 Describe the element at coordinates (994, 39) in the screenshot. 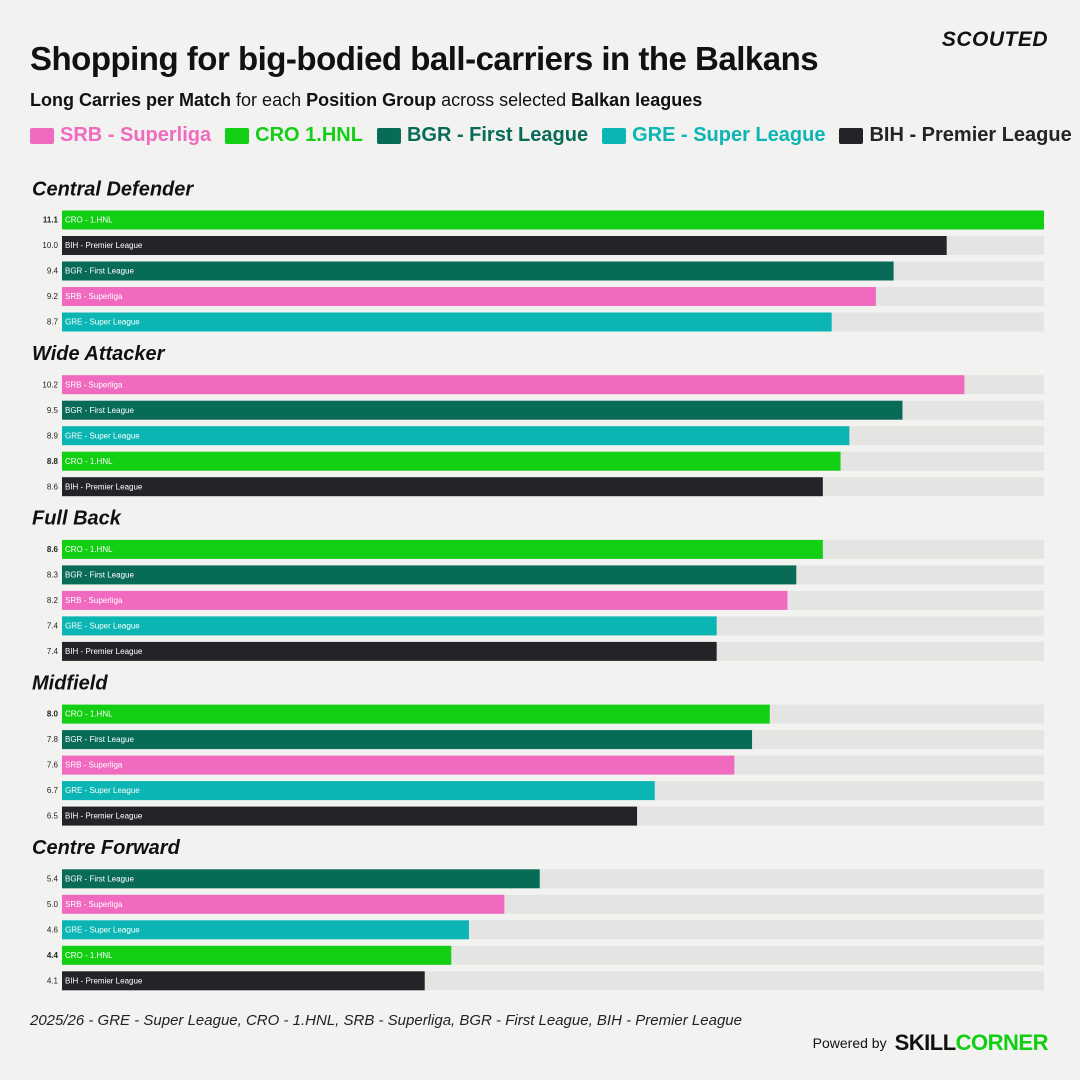

I see `brand: SCOUTED` at that location.